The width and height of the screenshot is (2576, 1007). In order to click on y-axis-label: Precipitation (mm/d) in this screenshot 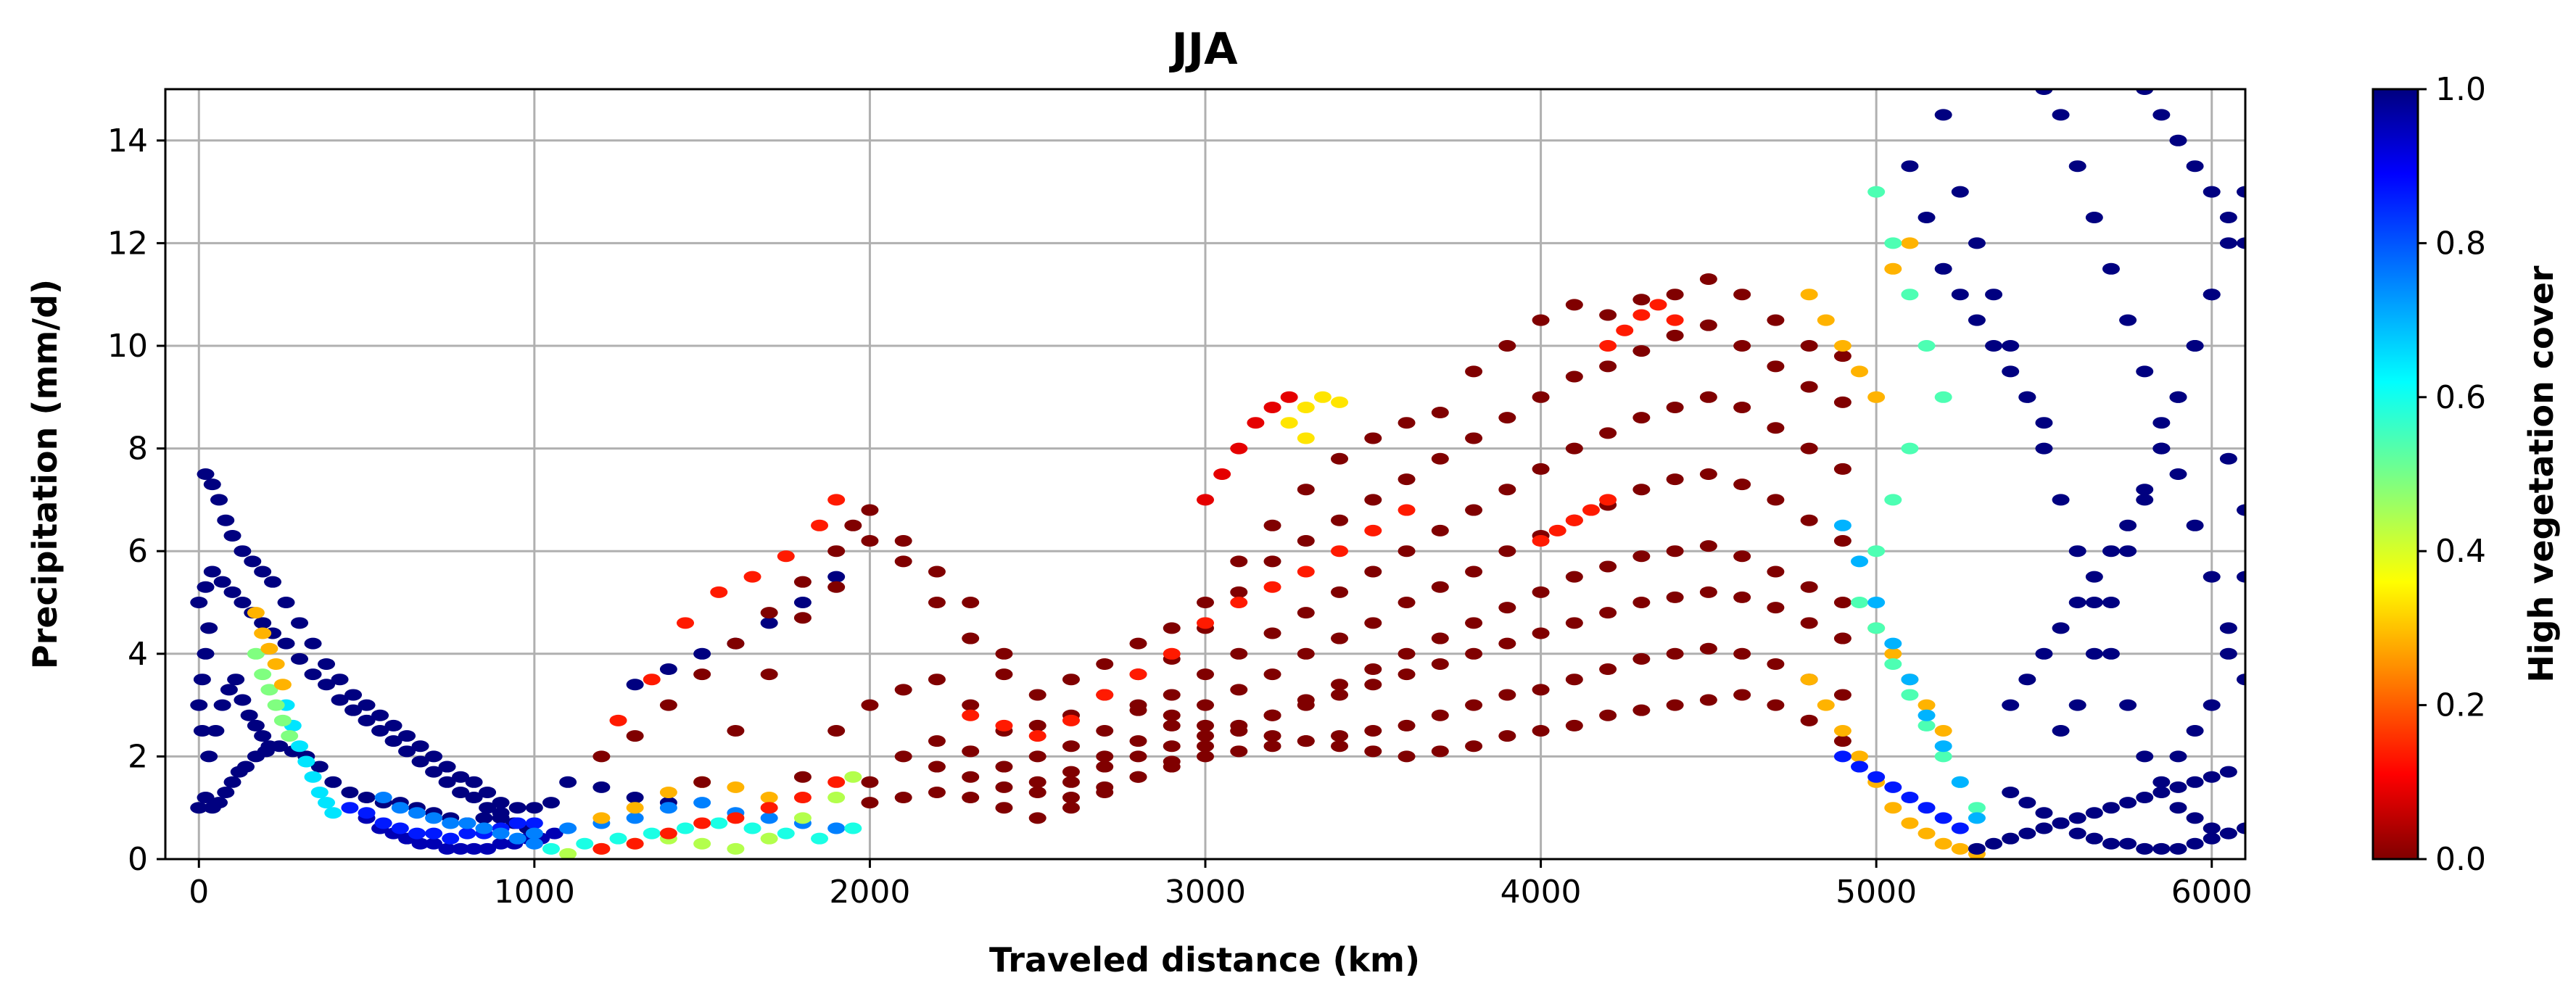, I will do `click(45, 474)`.